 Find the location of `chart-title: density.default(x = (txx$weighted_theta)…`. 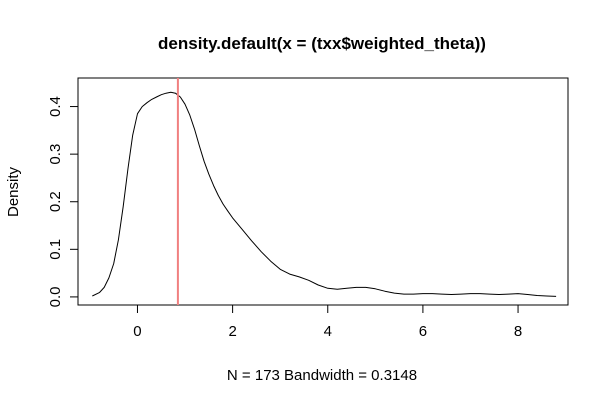

chart-title: density.default(x = (txx$weighted_theta)… is located at coordinates (322, 43).